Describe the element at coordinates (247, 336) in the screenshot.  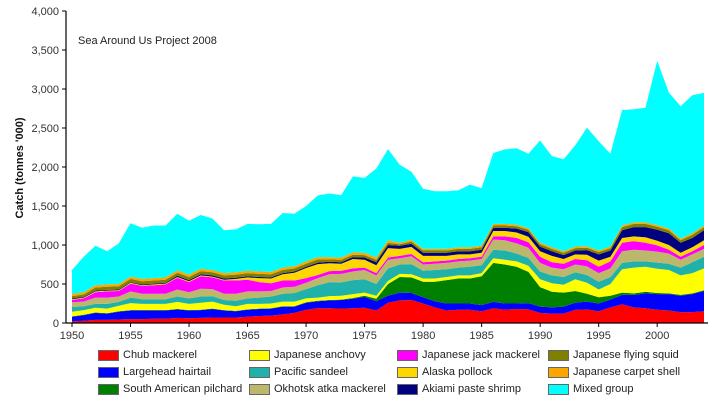
I see `x-tick-label: 1965` at that location.